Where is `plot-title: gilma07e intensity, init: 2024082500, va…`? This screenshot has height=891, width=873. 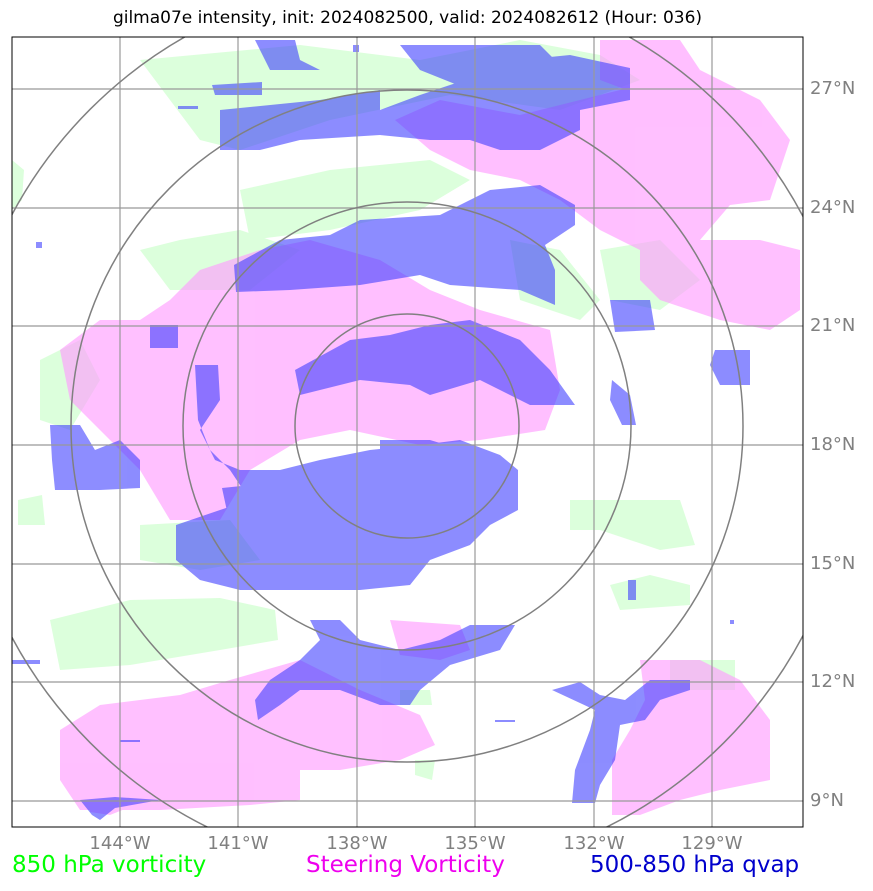
plot-title: gilma07e intensity, init: 2024082500, va… is located at coordinates (407, 18).